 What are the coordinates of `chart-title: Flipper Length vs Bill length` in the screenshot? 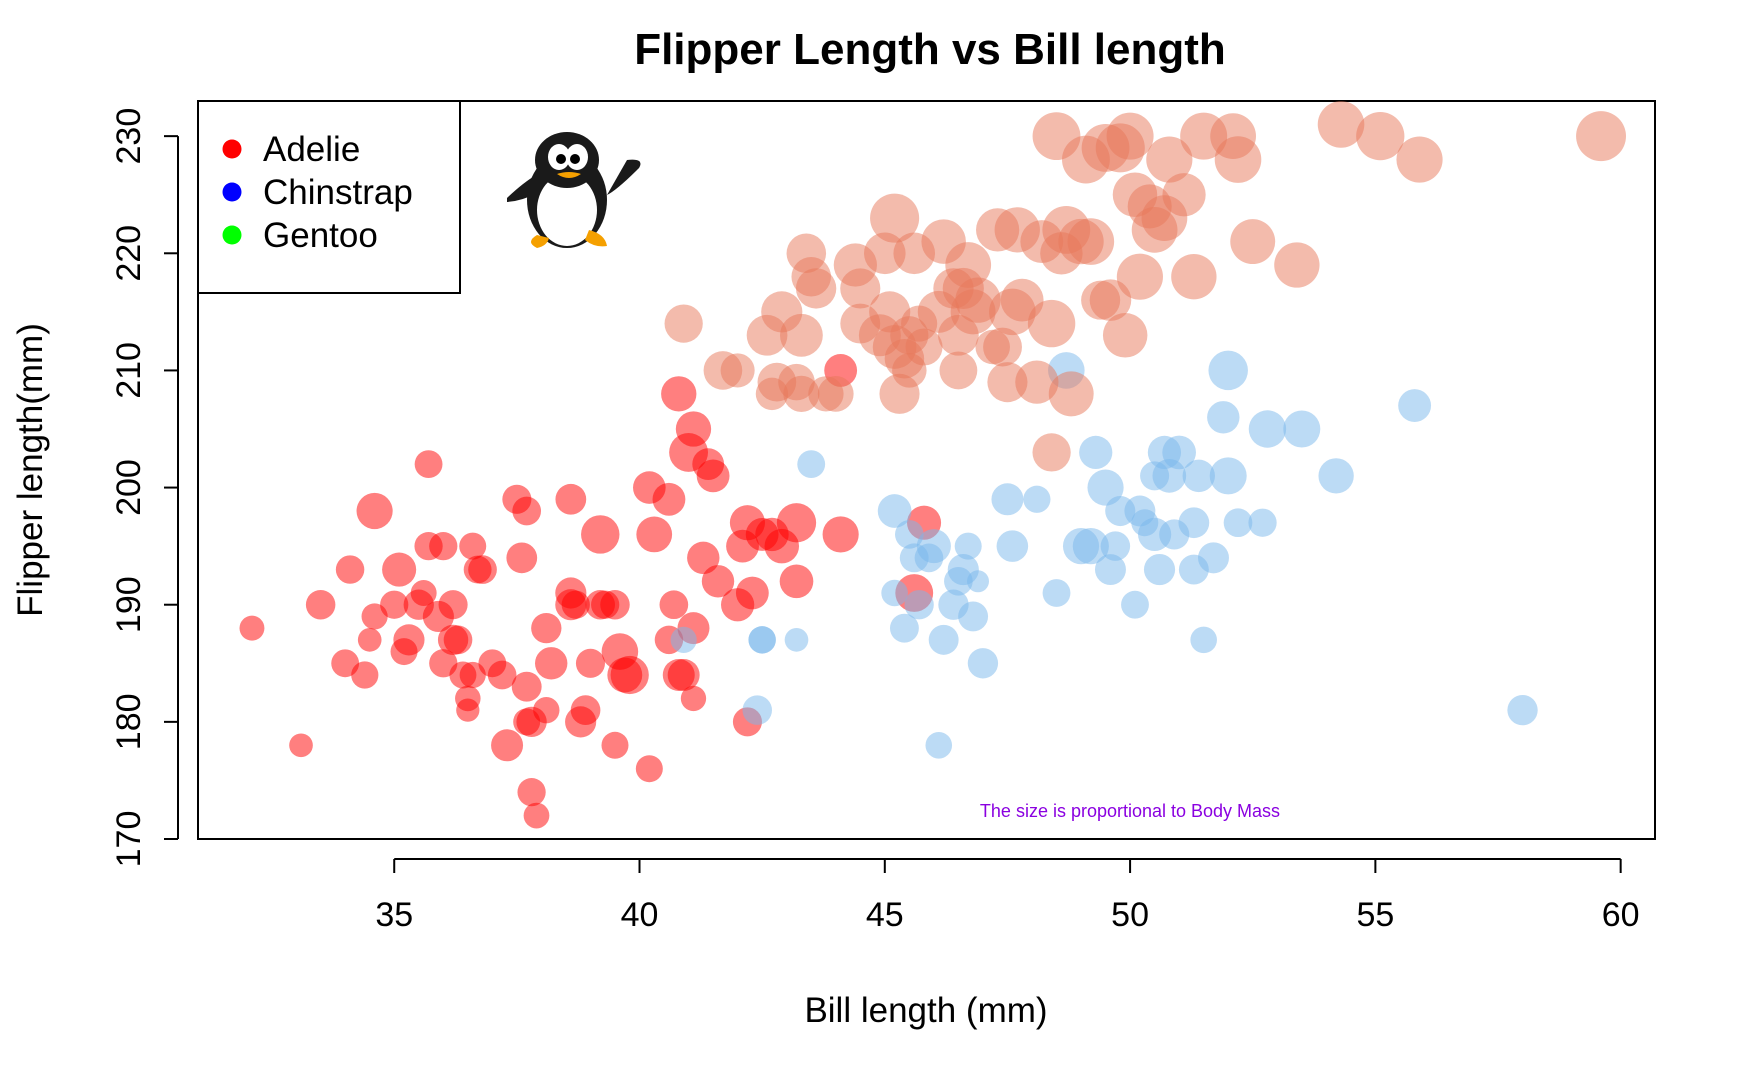 It's located at (930, 49).